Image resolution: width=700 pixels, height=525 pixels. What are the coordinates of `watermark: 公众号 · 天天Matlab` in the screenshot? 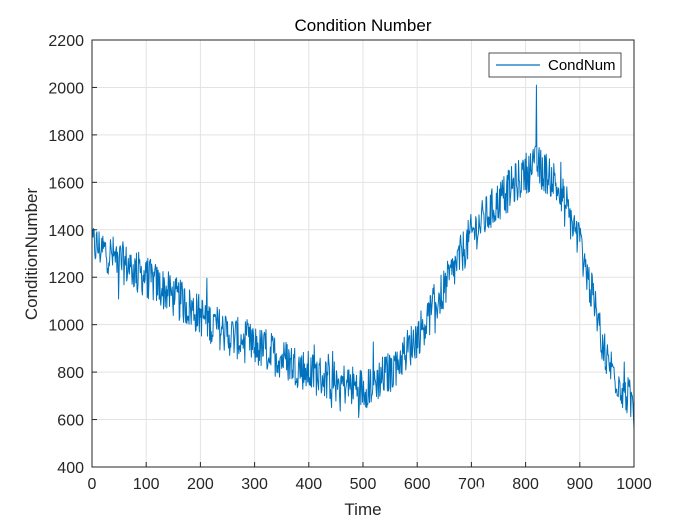 It's located at (554, 496).